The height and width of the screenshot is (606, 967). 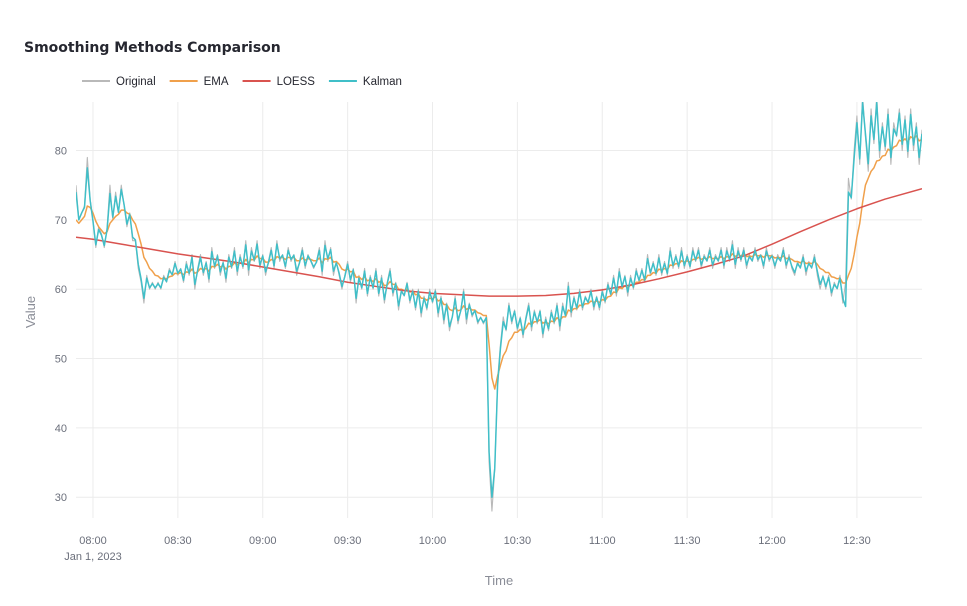 What do you see at coordinates (93, 541) in the screenshot?
I see `x-tick-label: 08:00` at bounding box center [93, 541].